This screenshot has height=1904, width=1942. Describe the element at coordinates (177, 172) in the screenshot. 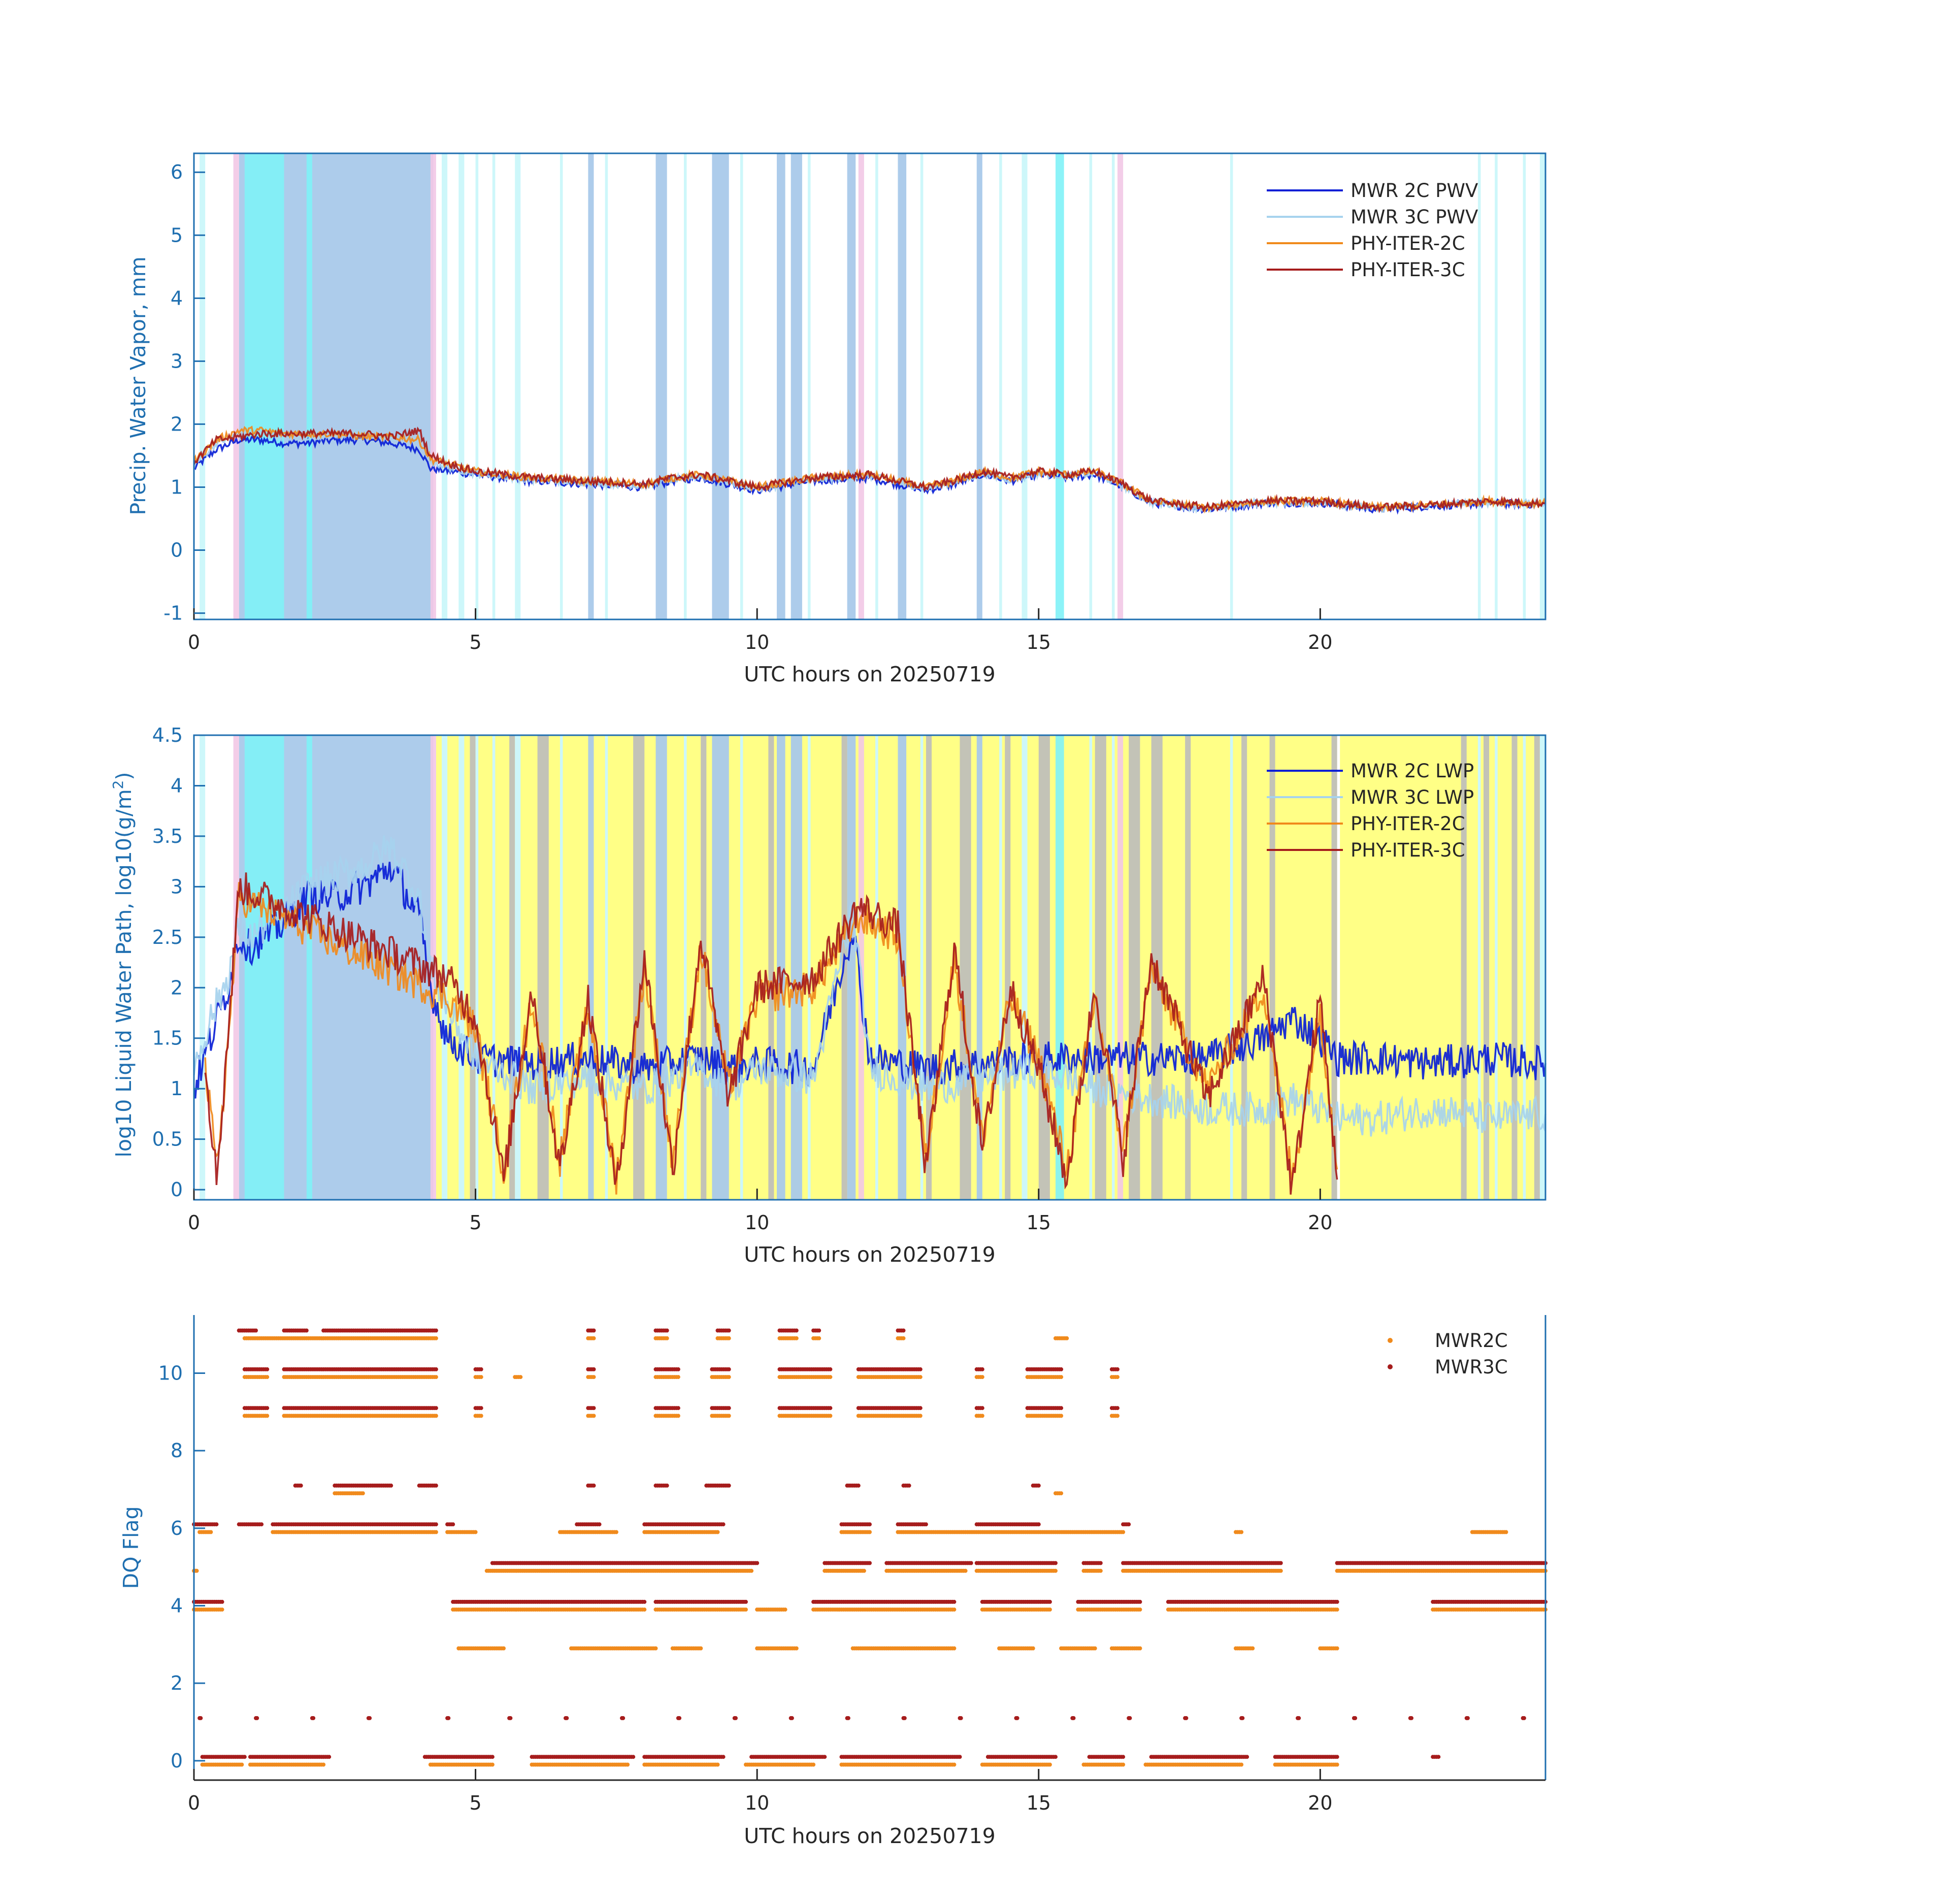

I see `pwv-y-tick-label: 6` at that location.